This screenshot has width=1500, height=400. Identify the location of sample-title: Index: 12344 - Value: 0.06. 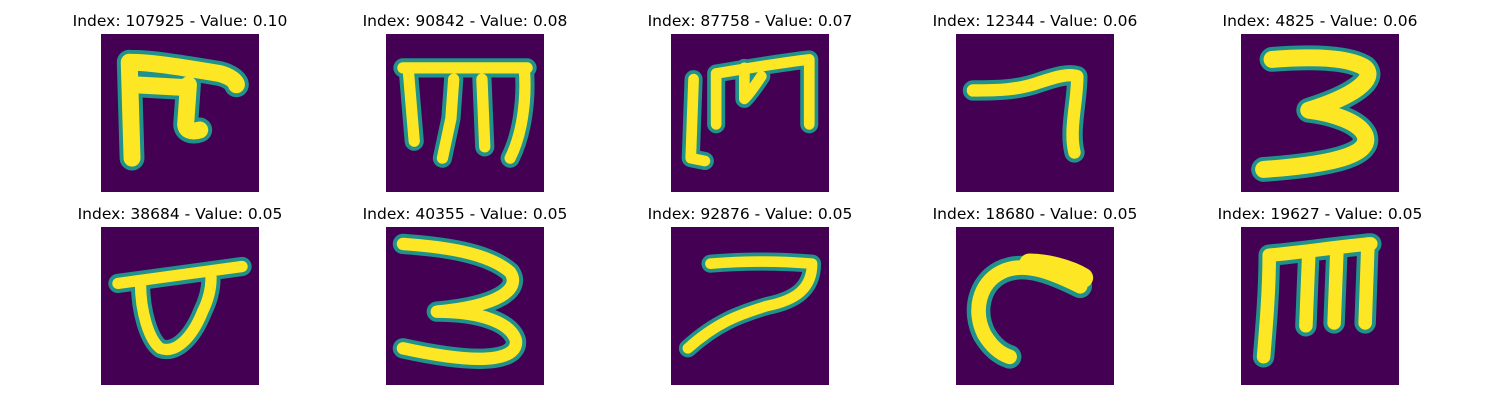
(1035, 21).